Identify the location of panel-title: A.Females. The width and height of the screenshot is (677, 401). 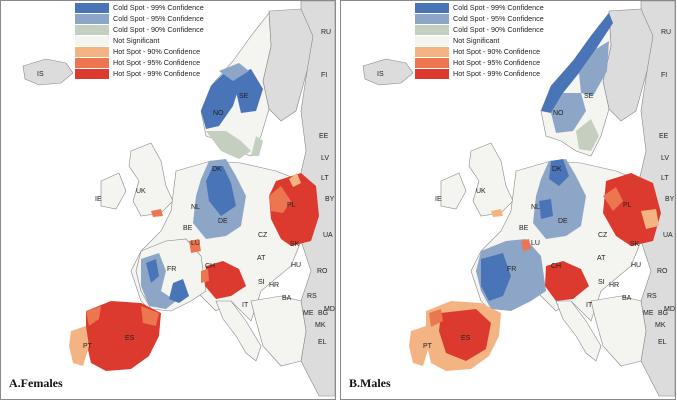
(36, 383).